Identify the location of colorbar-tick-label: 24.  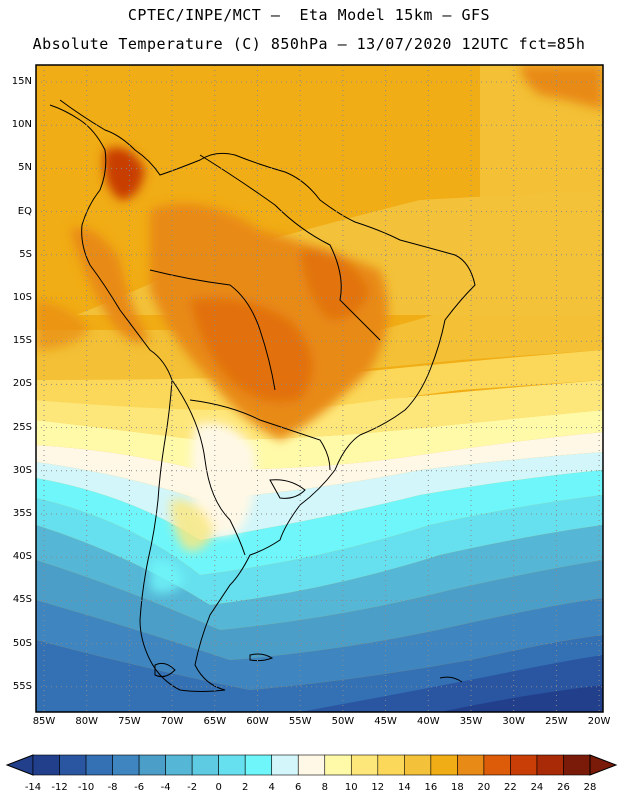
(537, 787).